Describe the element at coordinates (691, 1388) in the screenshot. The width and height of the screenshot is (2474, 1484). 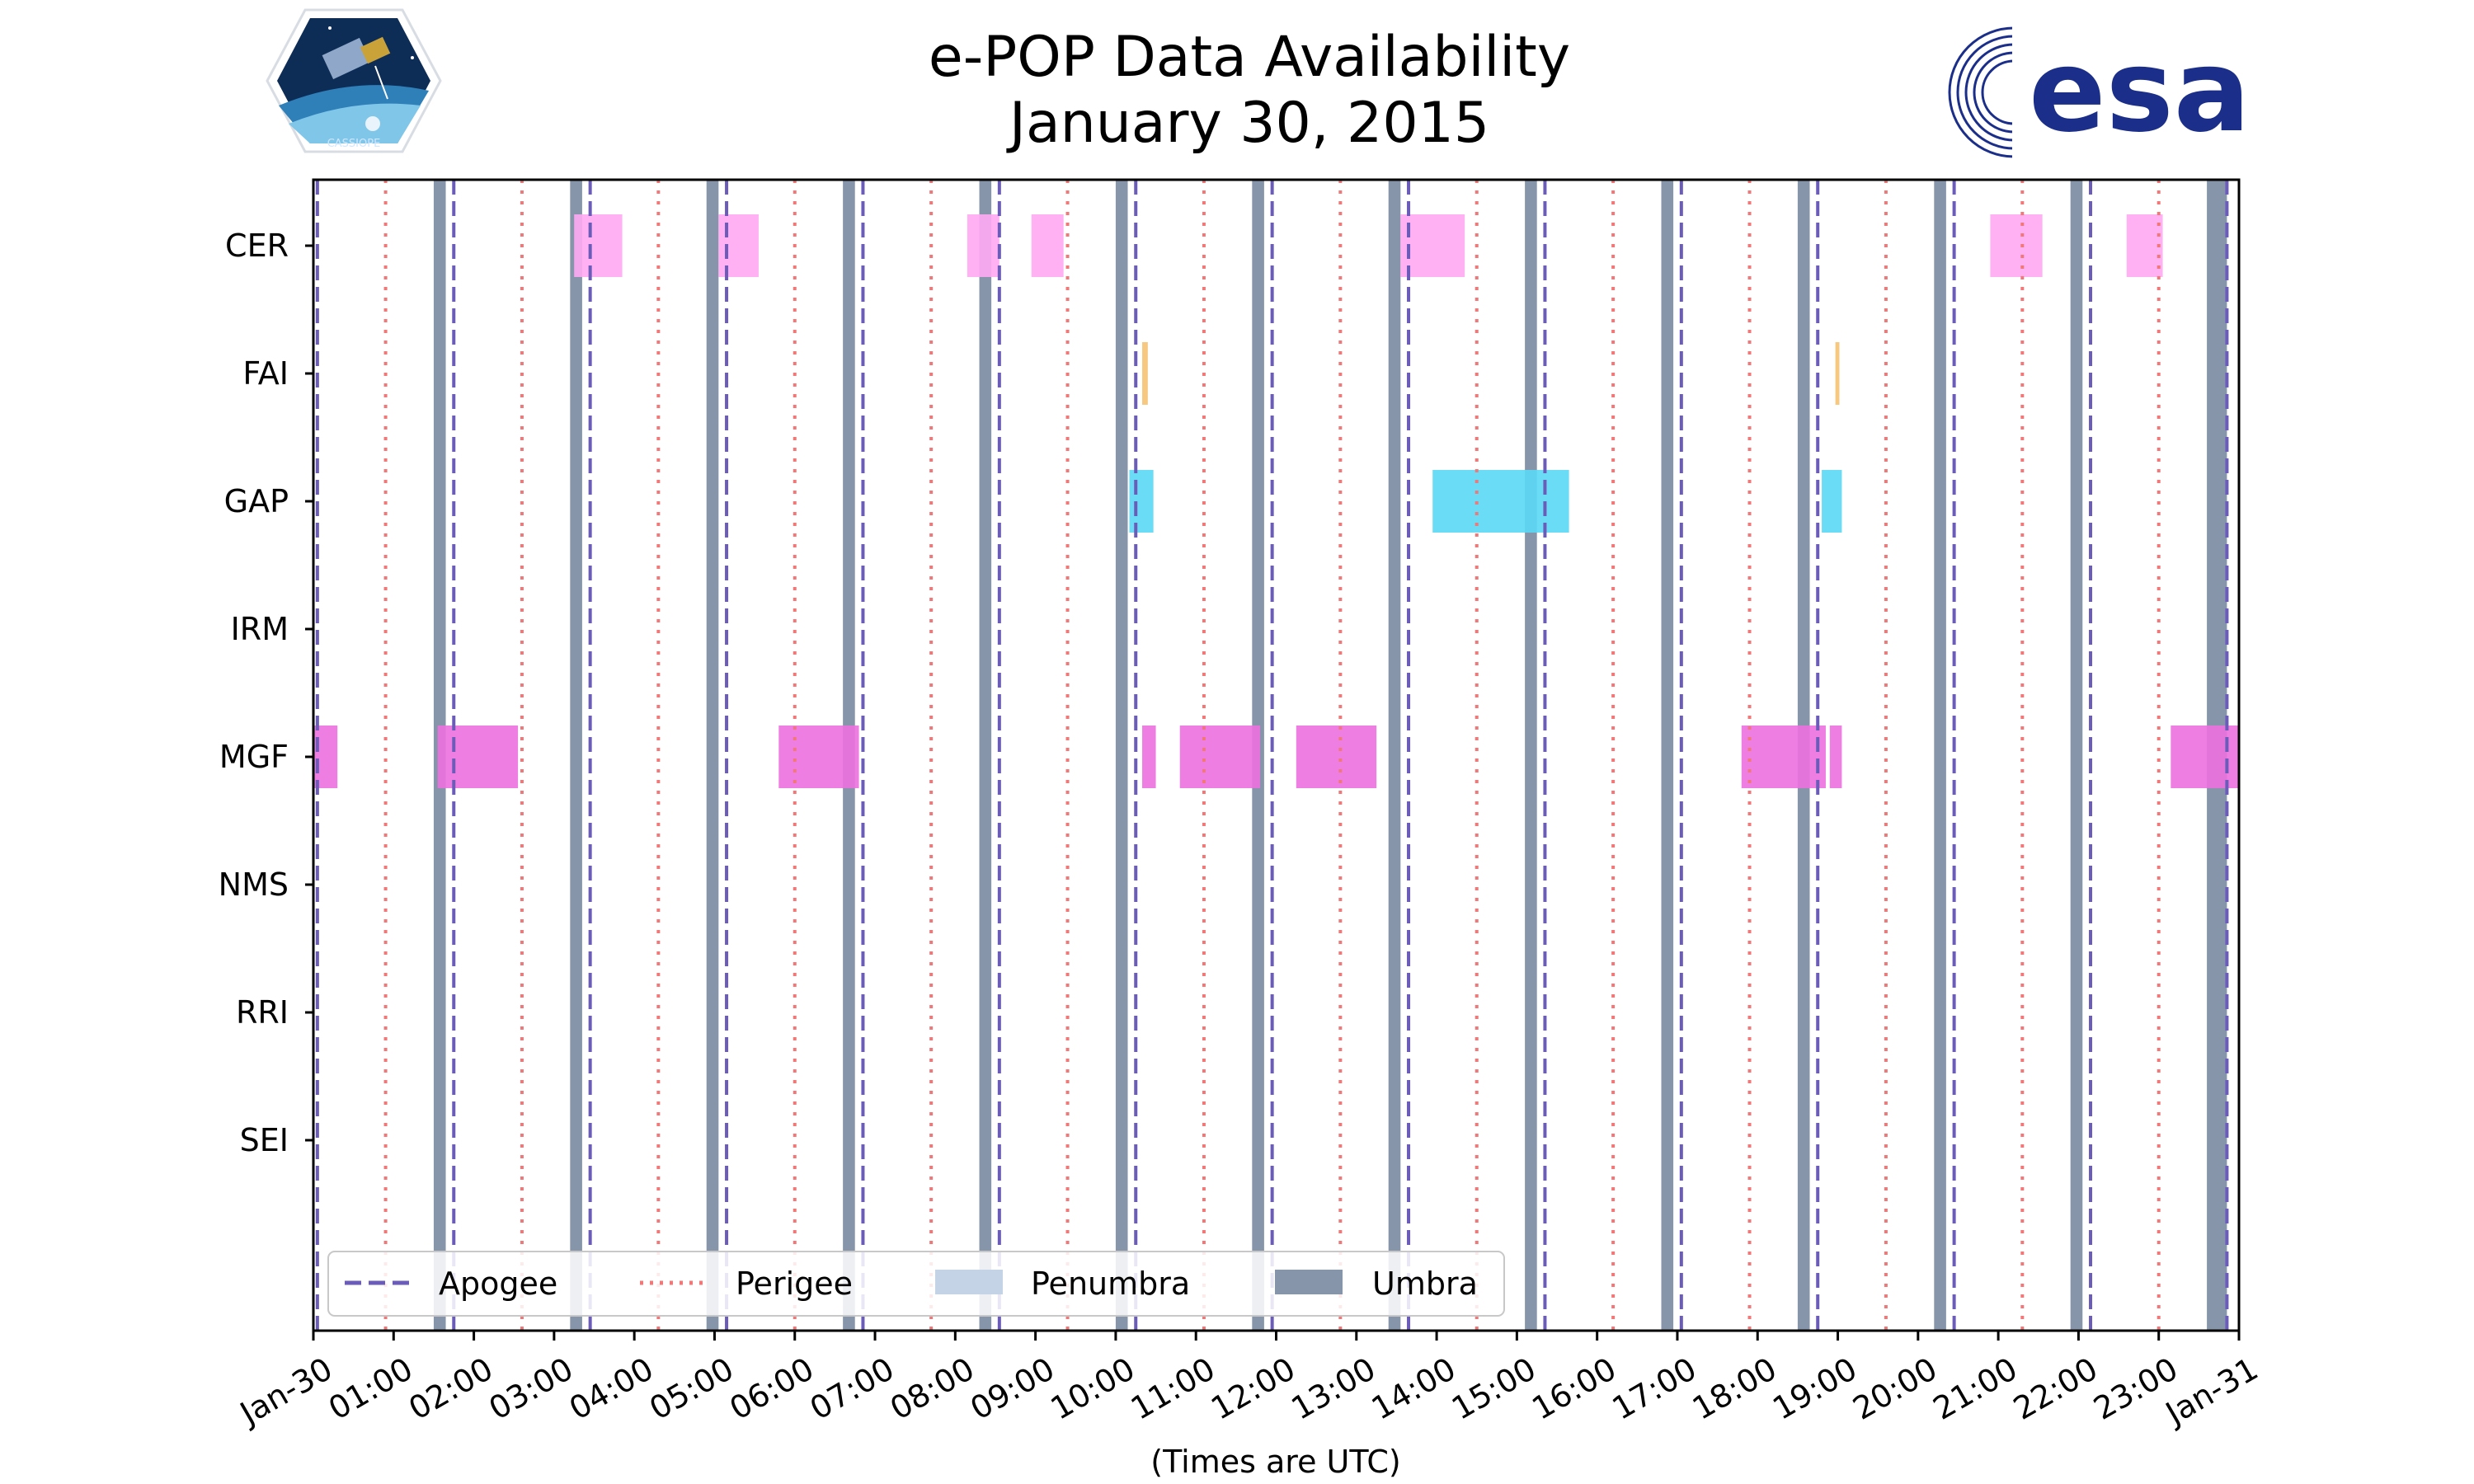
I see `xtick-label-5: 05:00` at that location.